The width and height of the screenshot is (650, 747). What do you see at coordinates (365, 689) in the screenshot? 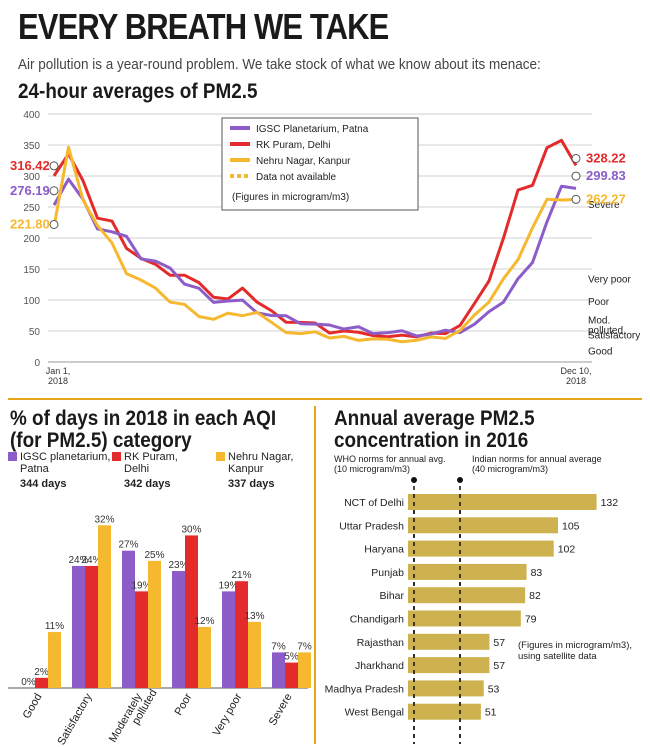
I see `category-label: Madhya Pradesh` at bounding box center [365, 689].